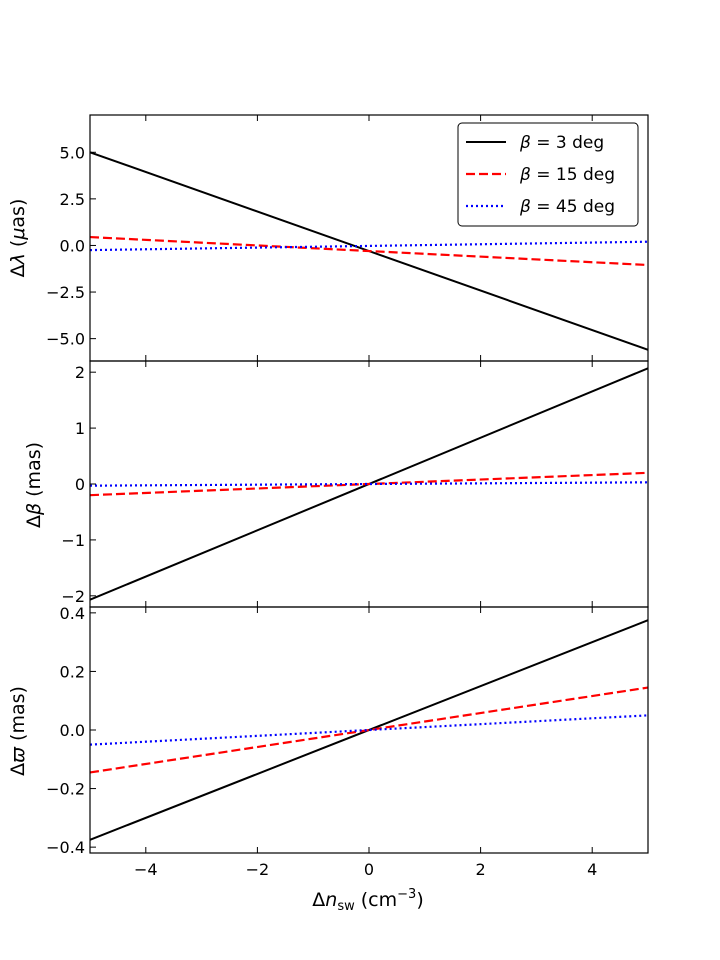 This screenshot has width=720, height=960. Describe the element at coordinates (346, 906) in the screenshot. I see `xlabel-sub: sw` at that location.